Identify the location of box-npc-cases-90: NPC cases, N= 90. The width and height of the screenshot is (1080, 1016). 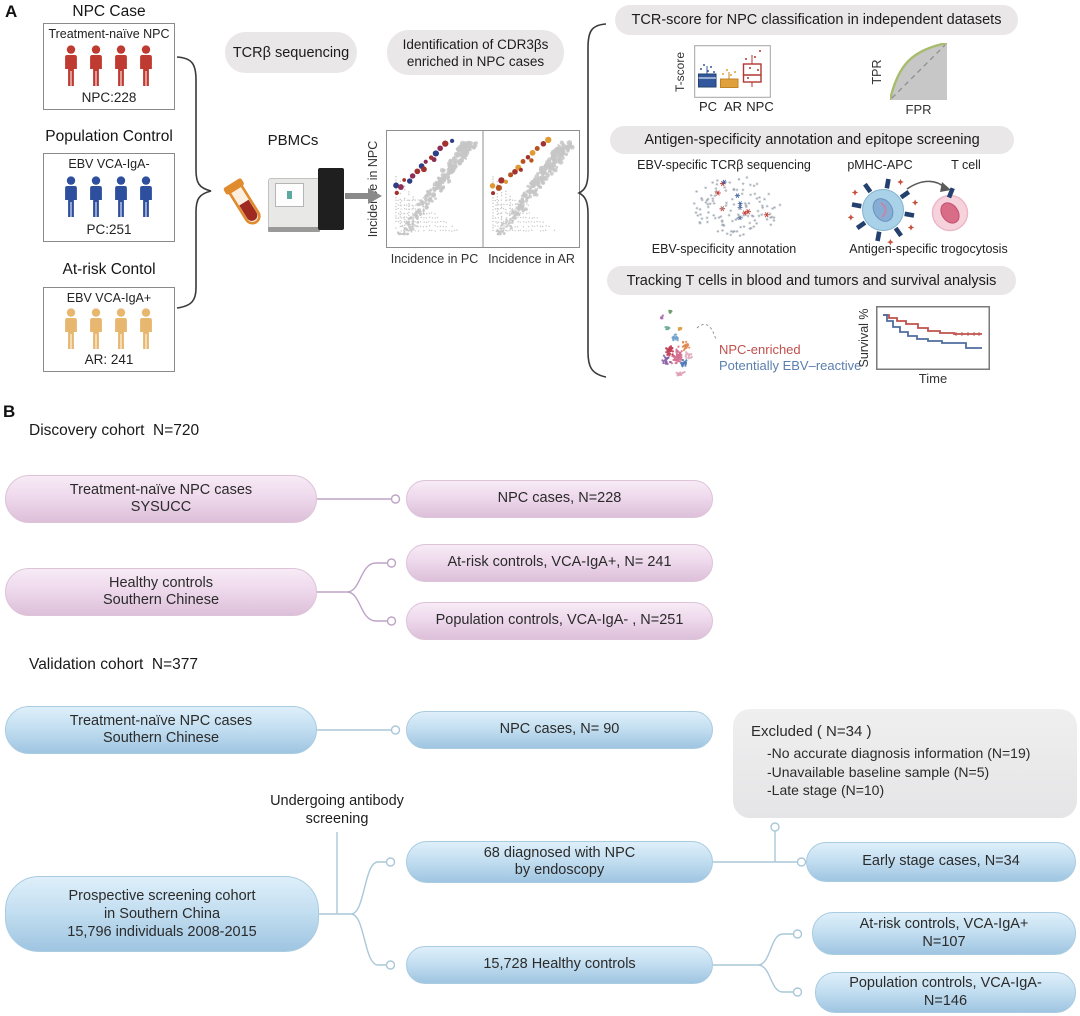
(559, 730).